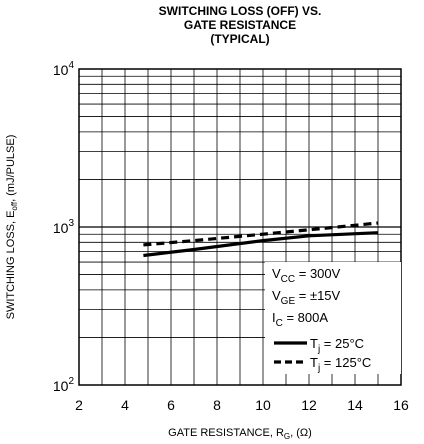 The image size is (424, 444). What do you see at coordinates (306, 275) in the screenshot?
I see `condition-text: VCC = 300V` at bounding box center [306, 275].